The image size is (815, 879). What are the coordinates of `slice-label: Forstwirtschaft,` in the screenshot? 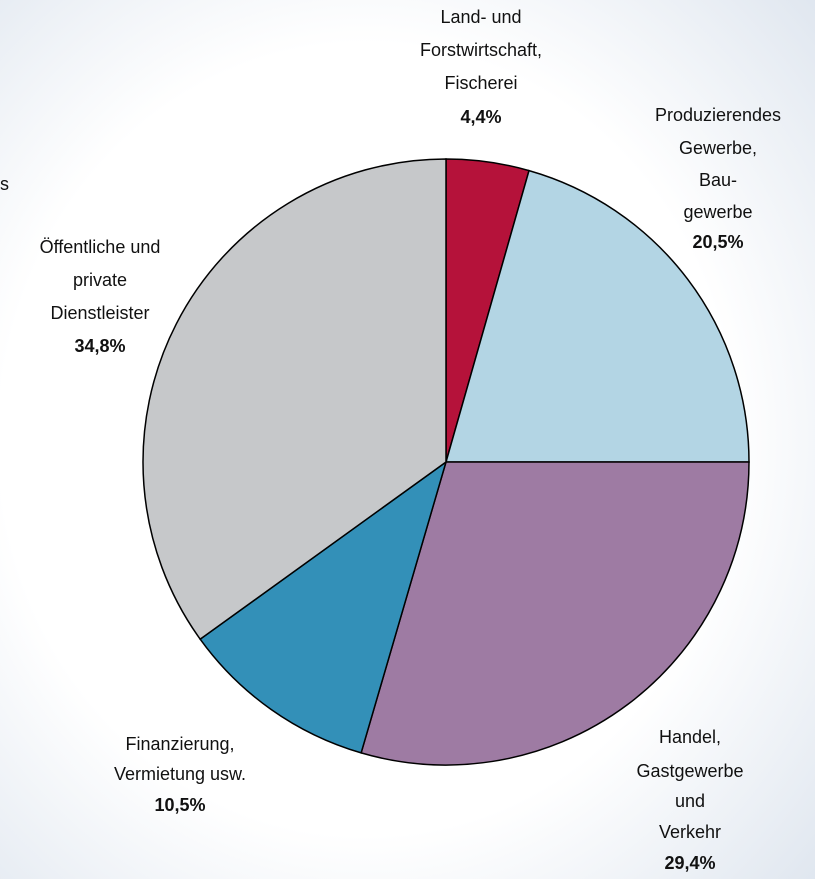 It's located at (481, 50).